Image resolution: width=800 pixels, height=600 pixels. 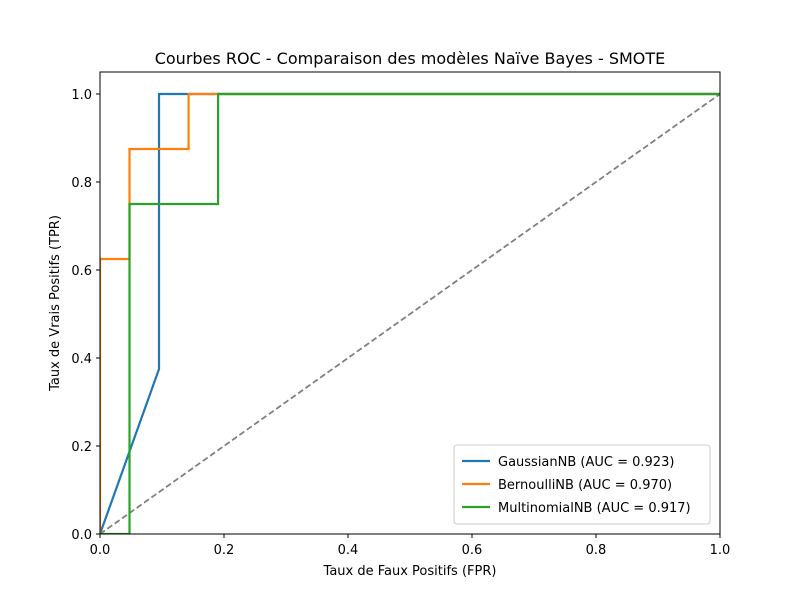 I want to click on legend-box, so click(x=582, y=484).